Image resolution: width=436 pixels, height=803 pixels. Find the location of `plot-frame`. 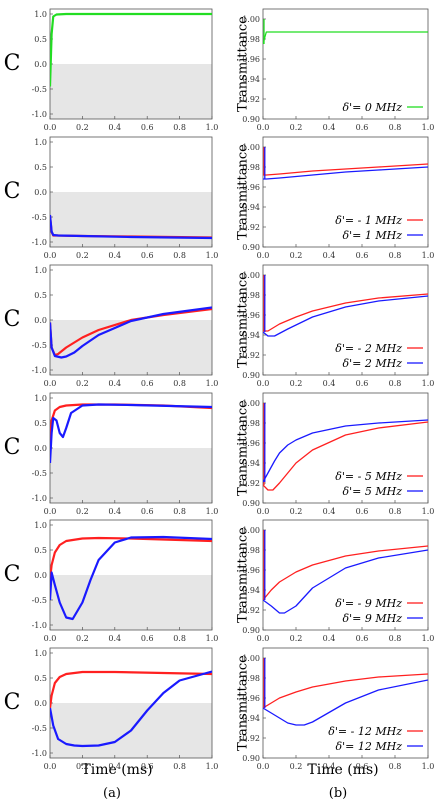

plot-frame is located at coordinates (345, 64).